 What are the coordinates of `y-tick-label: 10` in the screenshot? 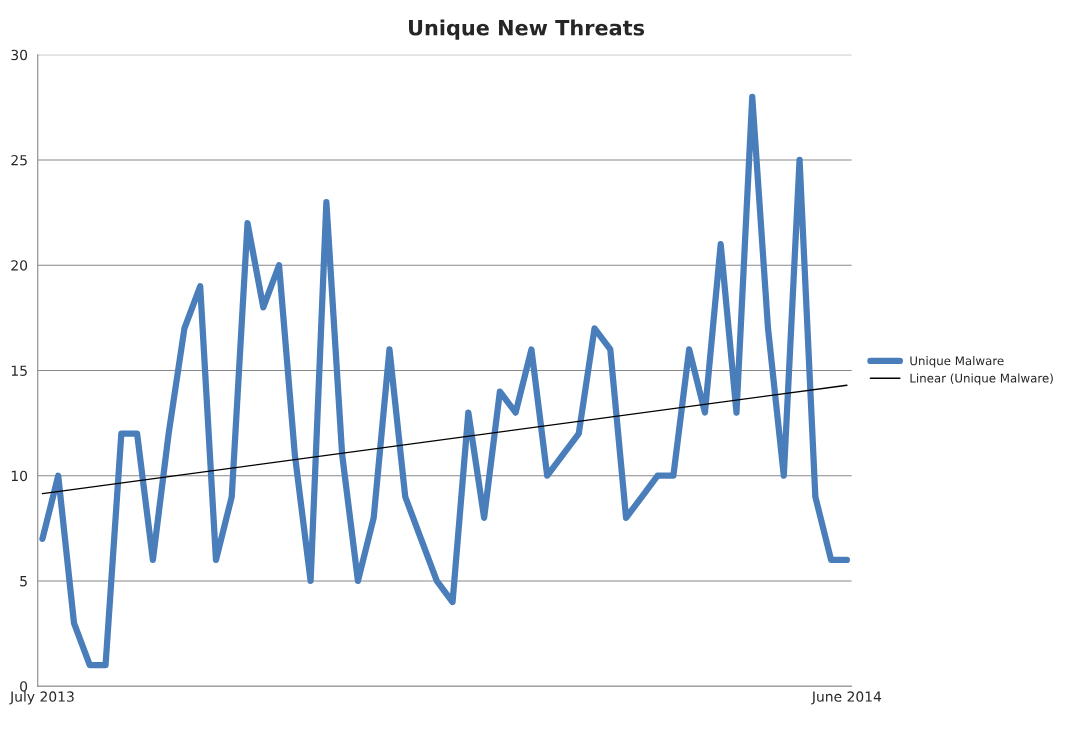 It's located at (19, 476).